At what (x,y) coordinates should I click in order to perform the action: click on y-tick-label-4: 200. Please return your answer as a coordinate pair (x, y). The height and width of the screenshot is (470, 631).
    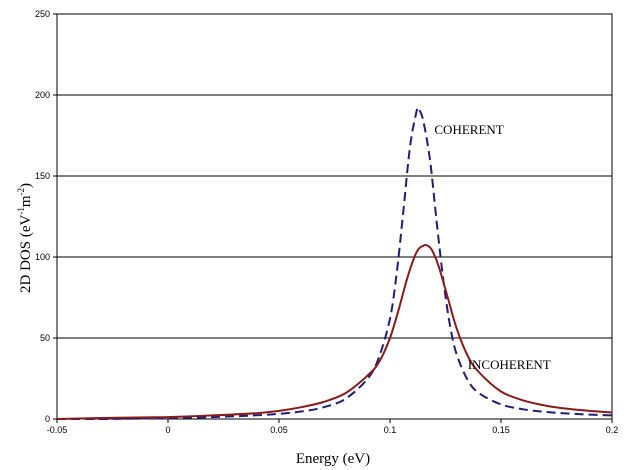
    Looking at the image, I should click on (42, 95).